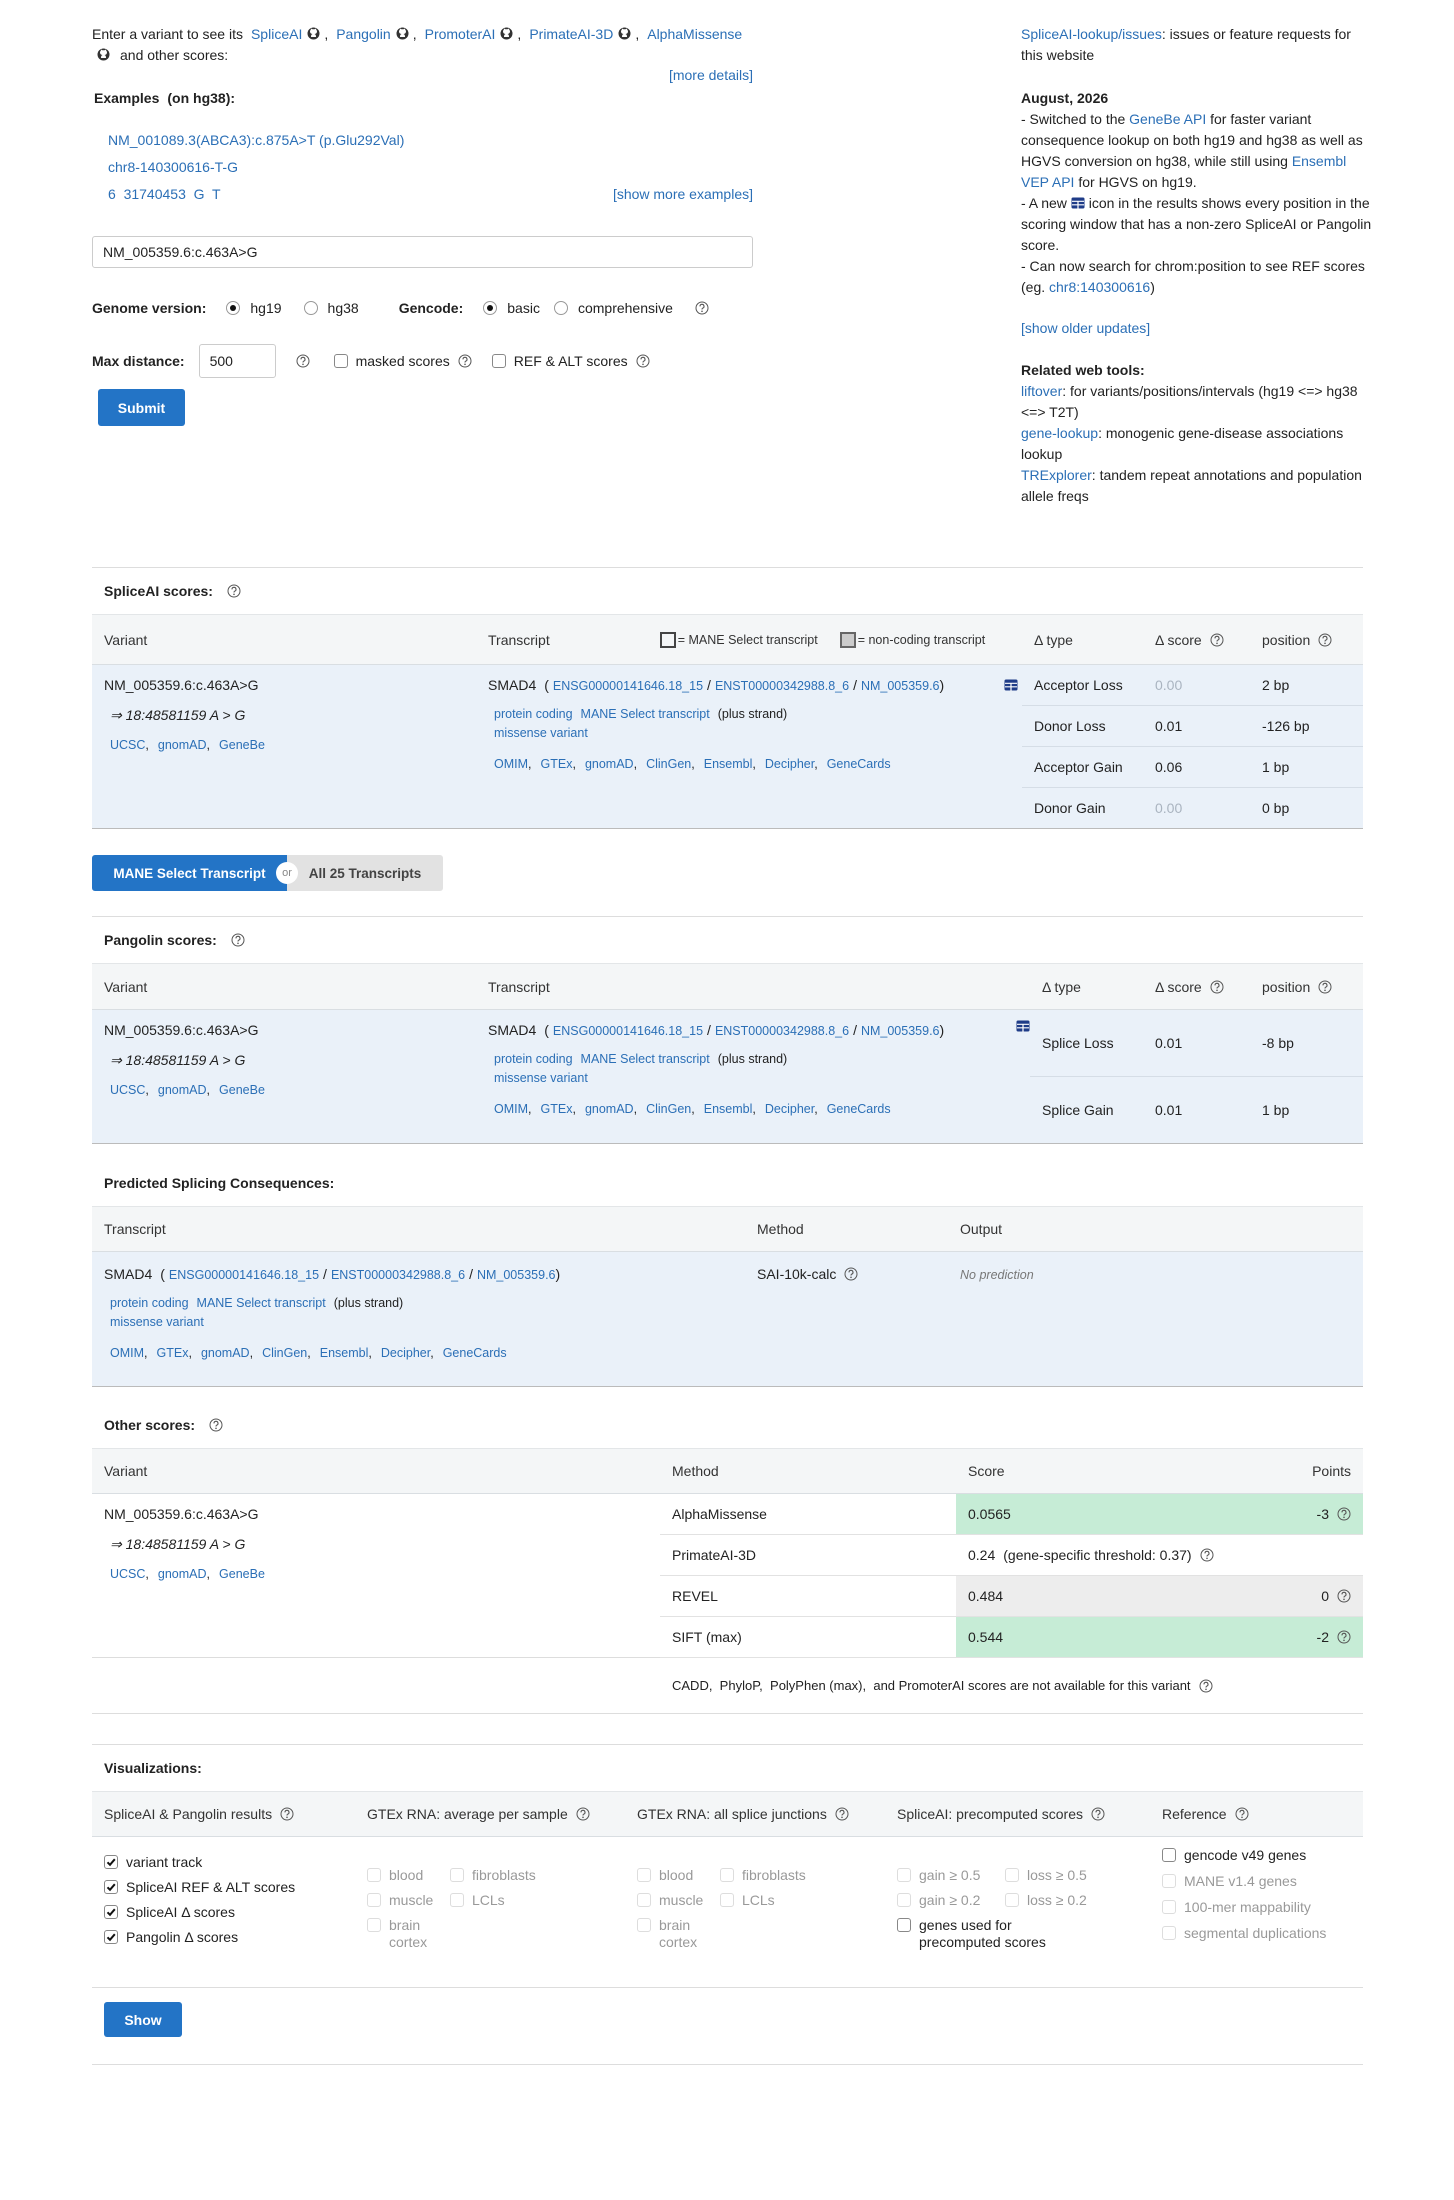  What do you see at coordinates (237, 361) in the screenshot?
I see `max-distance-input: 500` at bounding box center [237, 361].